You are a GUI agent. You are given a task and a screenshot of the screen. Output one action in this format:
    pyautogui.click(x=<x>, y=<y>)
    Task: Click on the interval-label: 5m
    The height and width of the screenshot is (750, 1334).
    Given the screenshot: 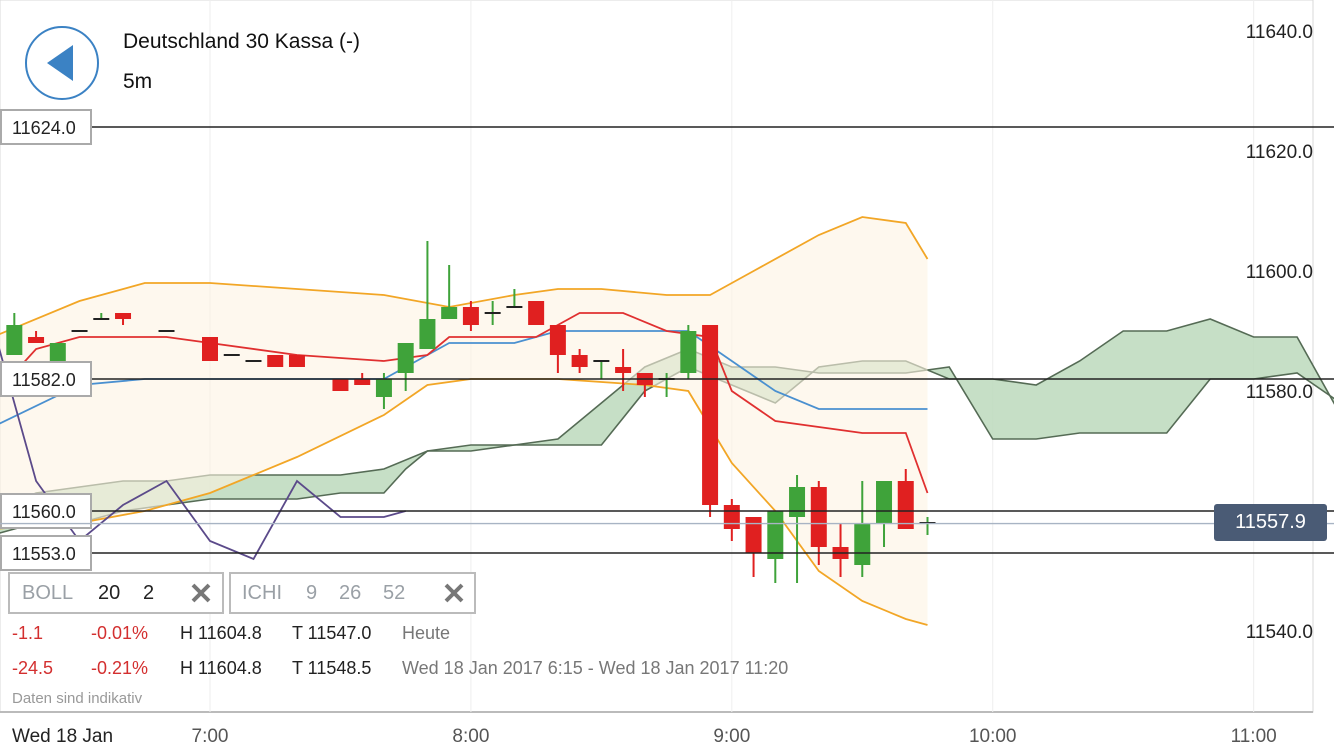 What is the action you would take?
    pyautogui.click(x=138, y=81)
    